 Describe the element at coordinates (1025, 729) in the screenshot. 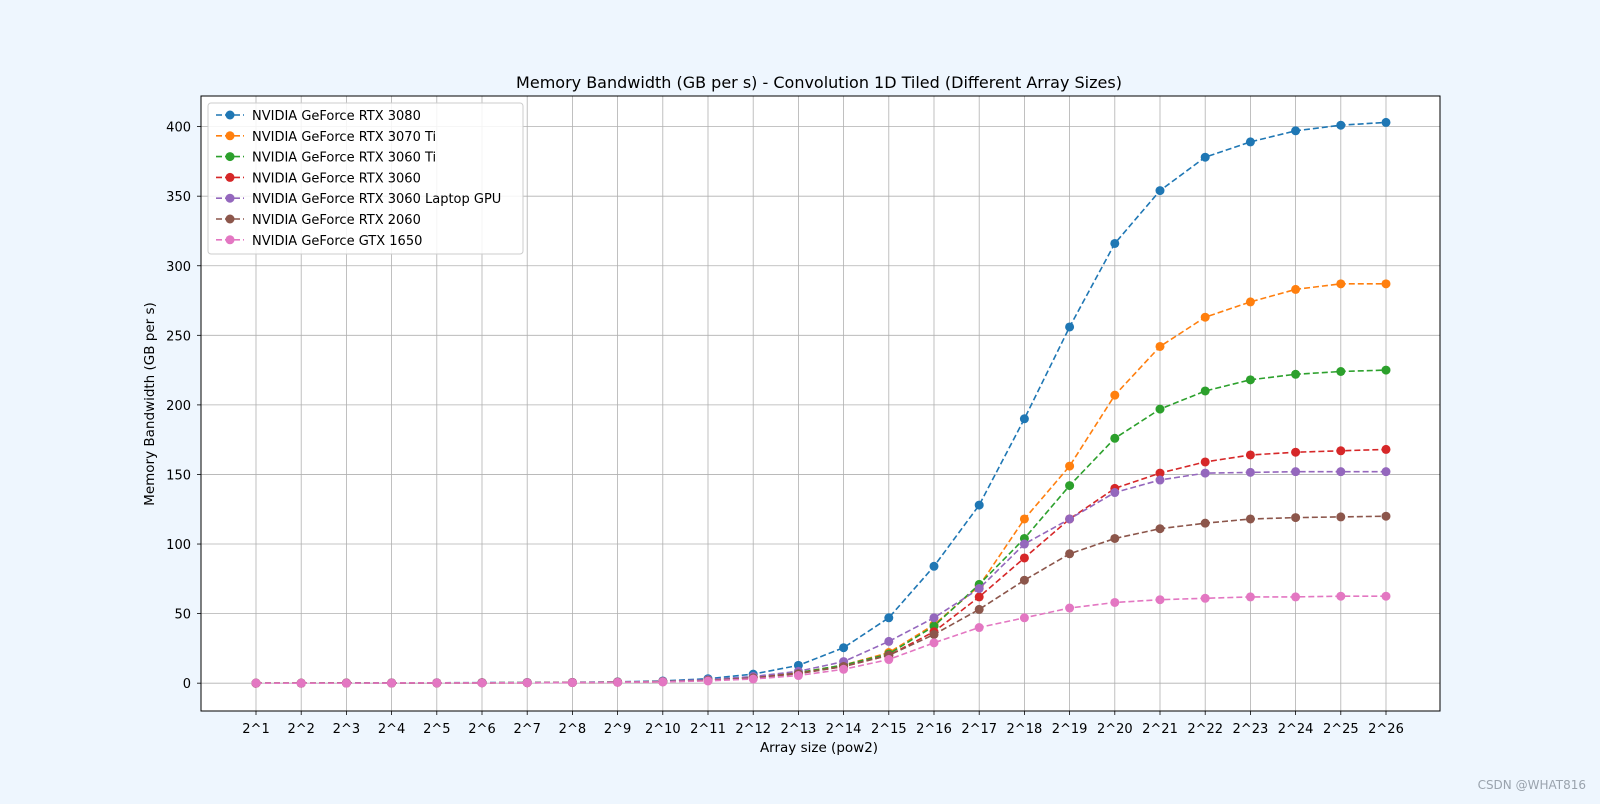

I see `x-tick-label: 2^18` at that location.